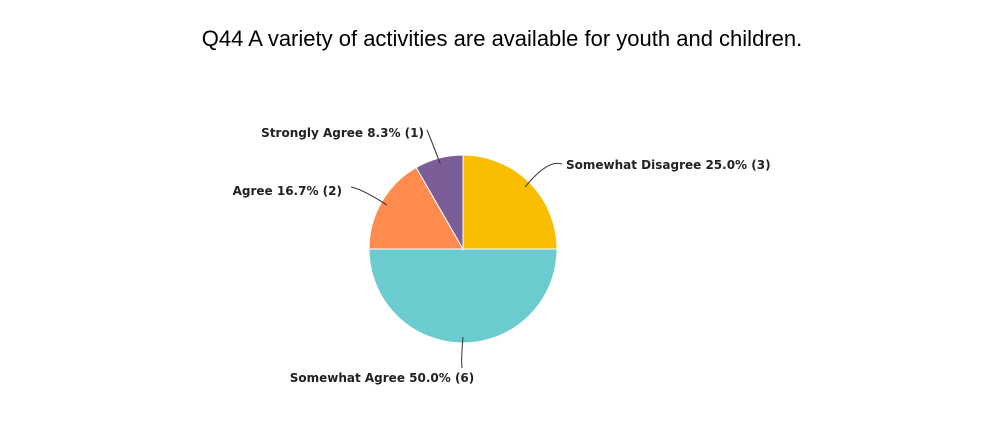  I want to click on pie-slices, so click(463, 249).